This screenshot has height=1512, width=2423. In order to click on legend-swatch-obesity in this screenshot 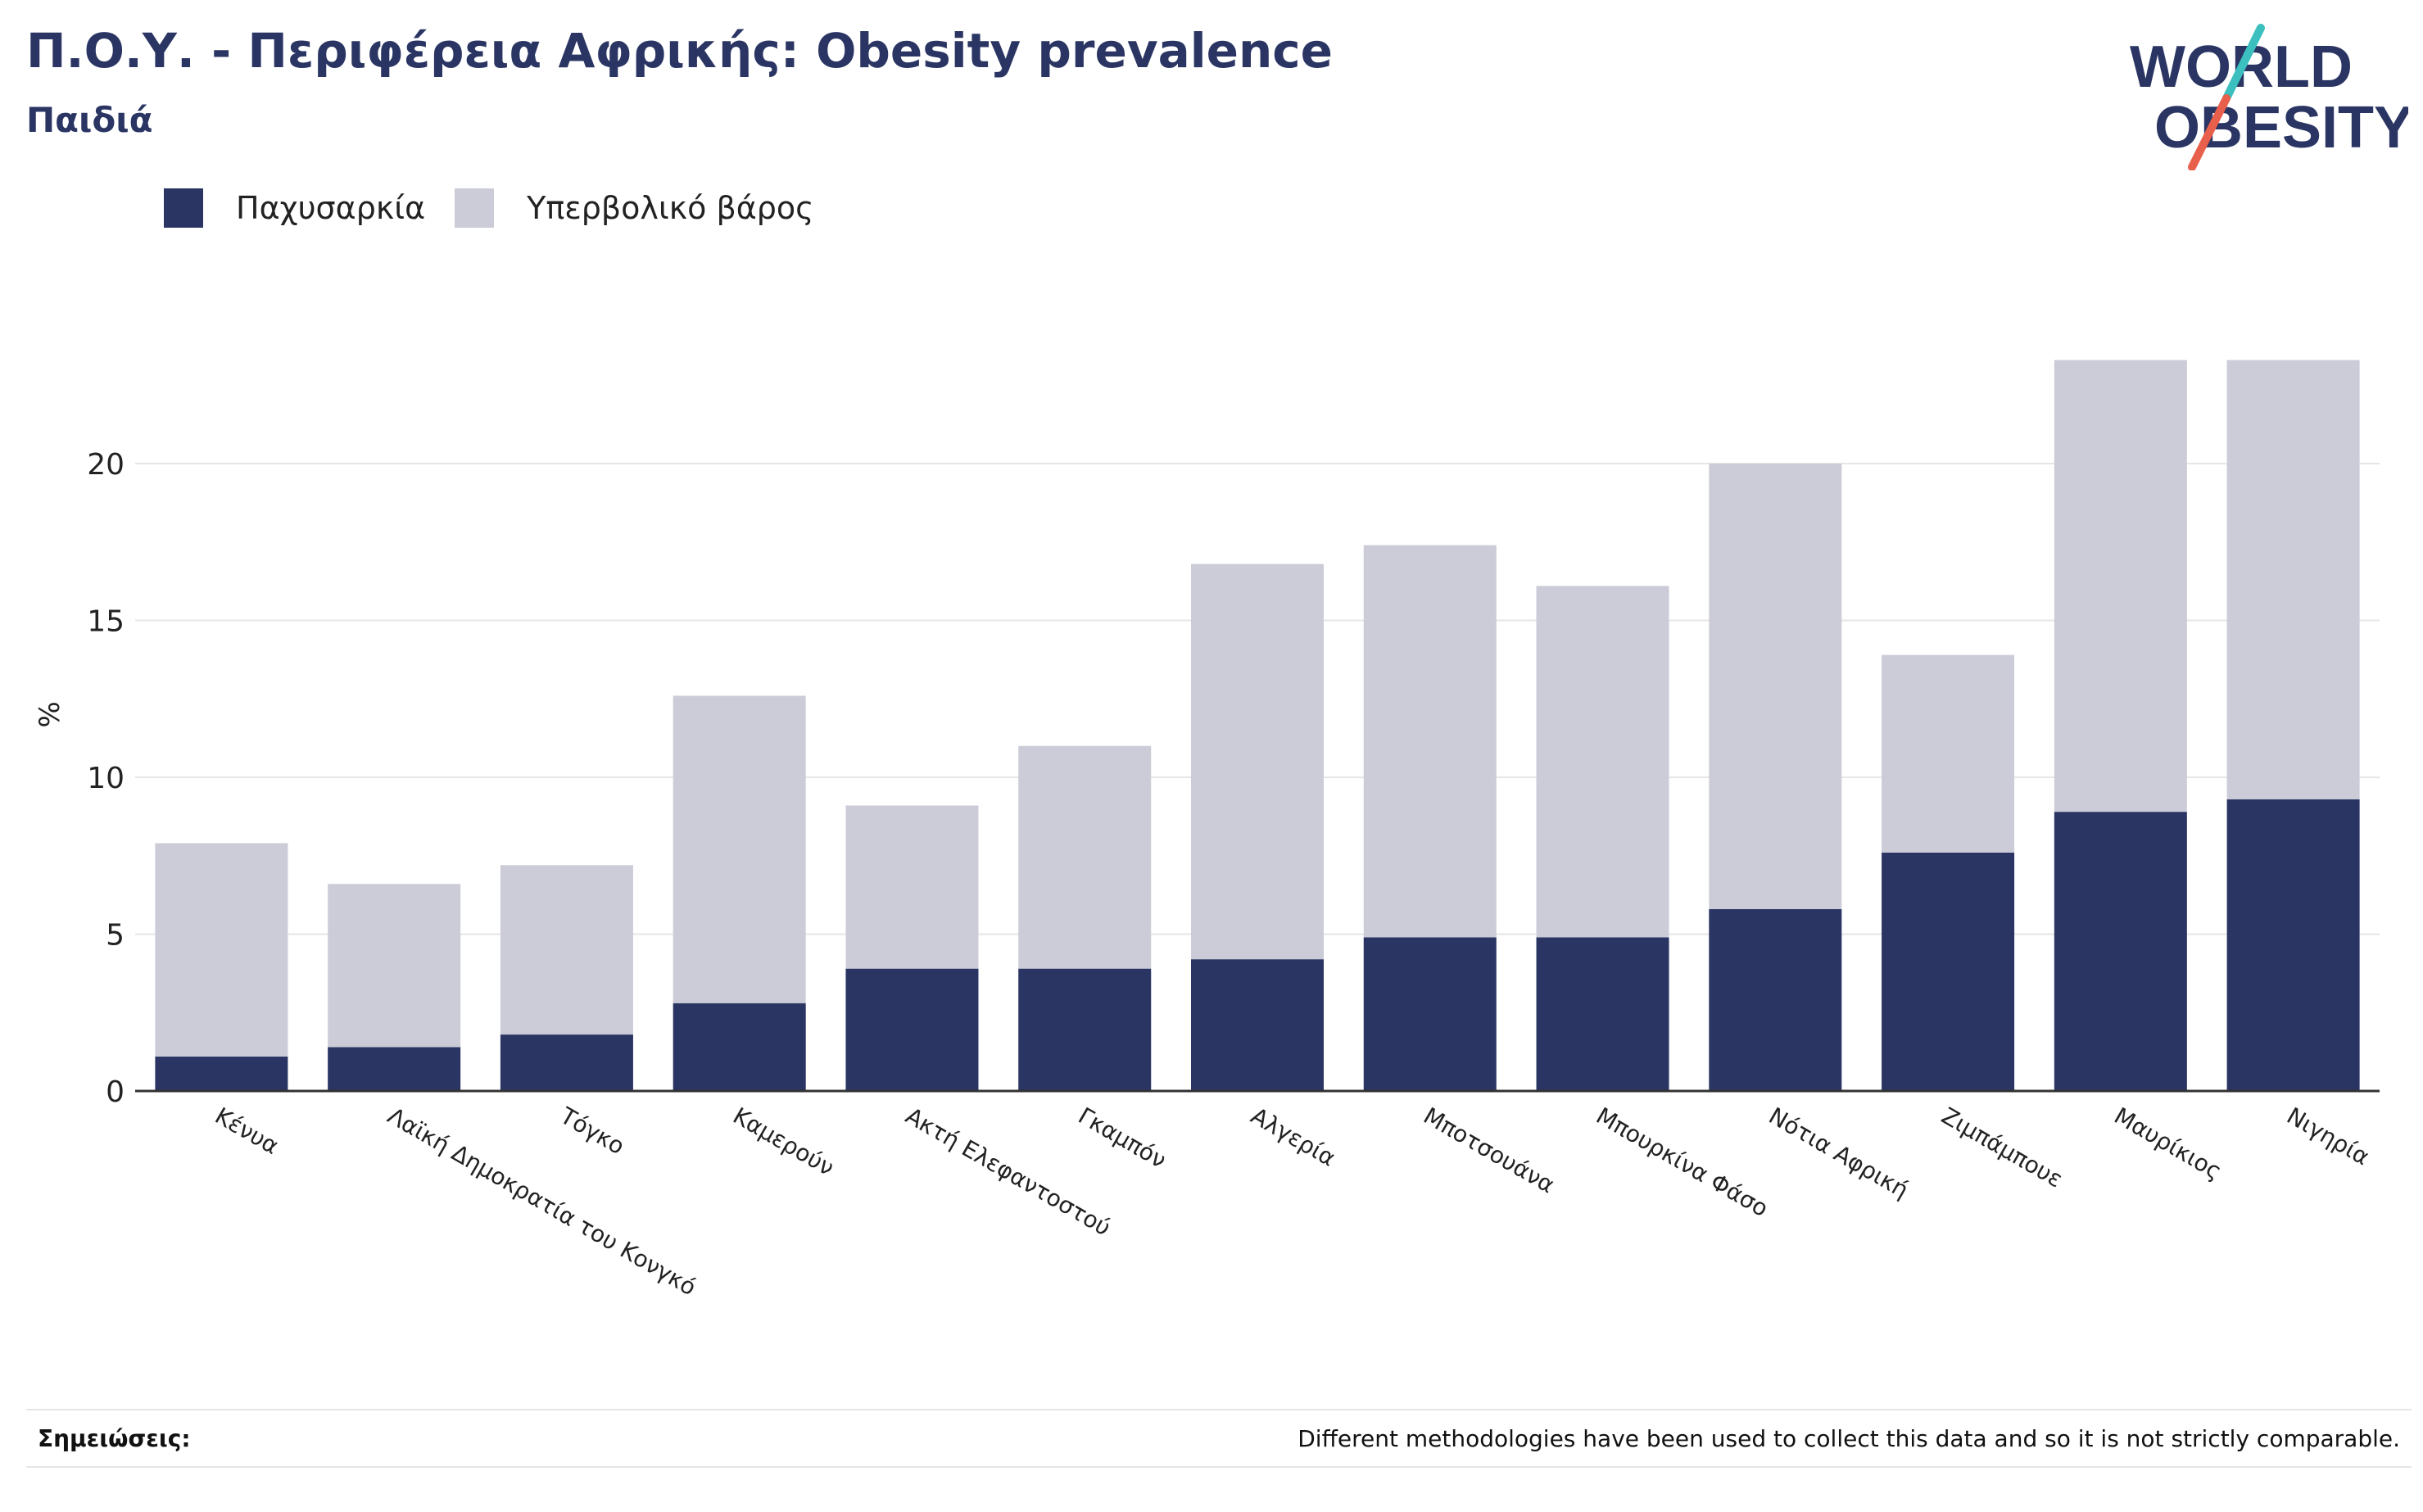, I will do `click(183, 208)`.